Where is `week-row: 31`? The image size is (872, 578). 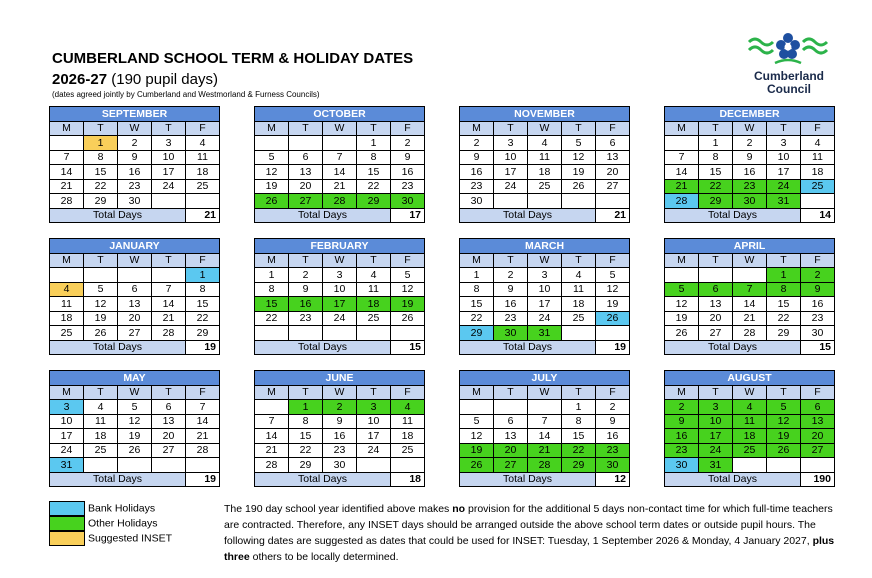
week-row: 31 is located at coordinates (134, 465).